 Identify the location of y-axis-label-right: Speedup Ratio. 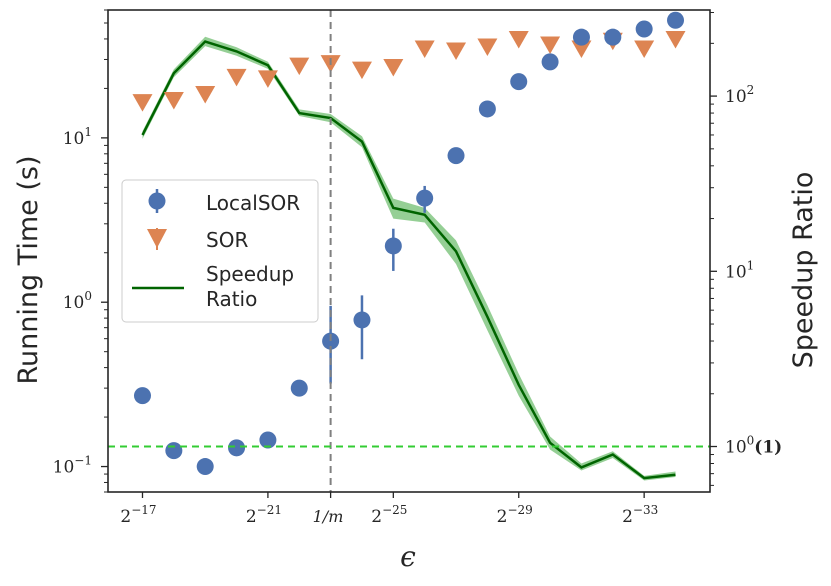
(803, 270).